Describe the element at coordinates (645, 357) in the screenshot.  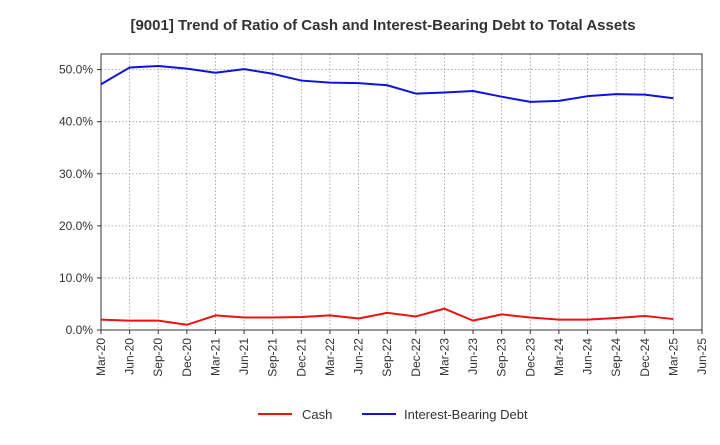
I see `x-tick-label: Dec-24` at that location.